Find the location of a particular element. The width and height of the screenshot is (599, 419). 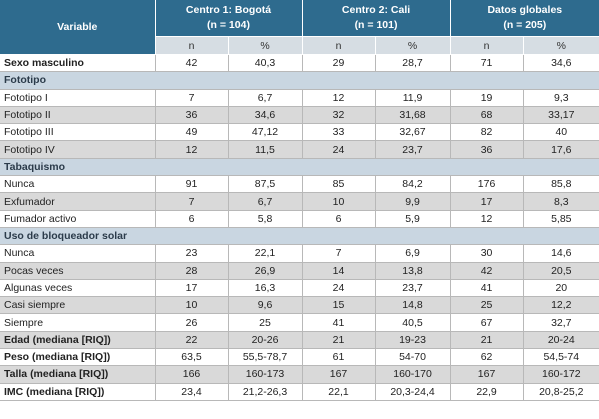

cell: 32,7 is located at coordinates (560, 322).